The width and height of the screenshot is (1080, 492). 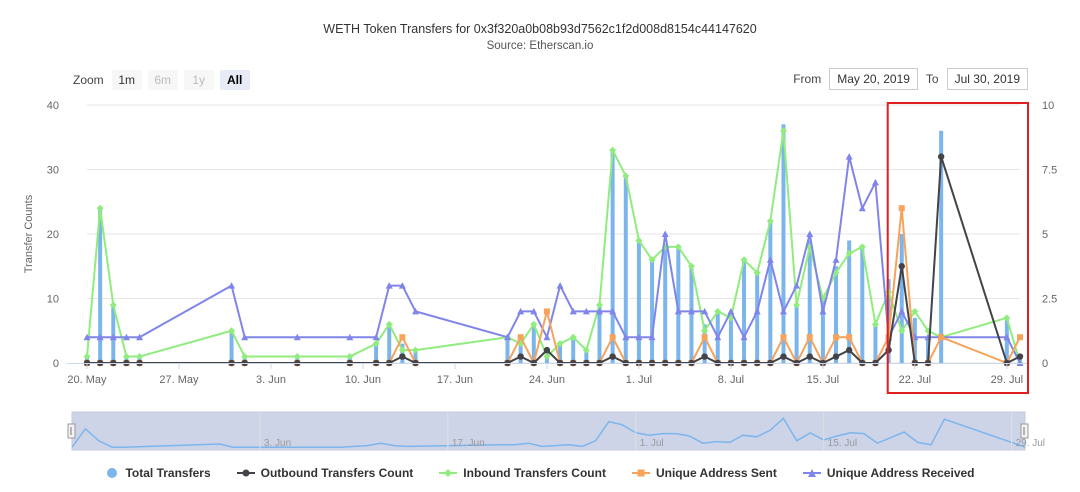 What do you see at coordinates (234, 80) in the screenshot?
I see `zoom-all-button: All` at bounding box center [234, 80].